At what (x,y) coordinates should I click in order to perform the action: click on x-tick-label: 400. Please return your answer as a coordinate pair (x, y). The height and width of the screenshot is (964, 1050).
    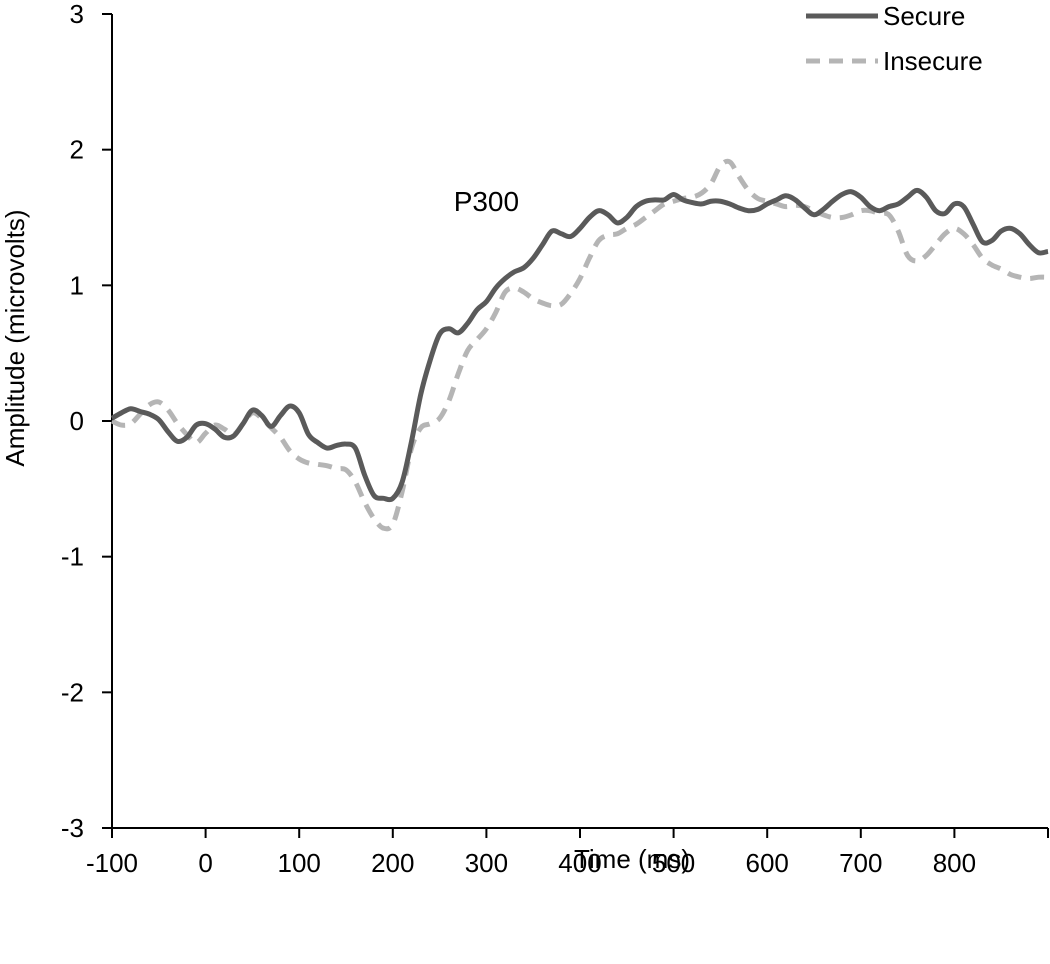
    Looking at the image, I should click on (579, 863).